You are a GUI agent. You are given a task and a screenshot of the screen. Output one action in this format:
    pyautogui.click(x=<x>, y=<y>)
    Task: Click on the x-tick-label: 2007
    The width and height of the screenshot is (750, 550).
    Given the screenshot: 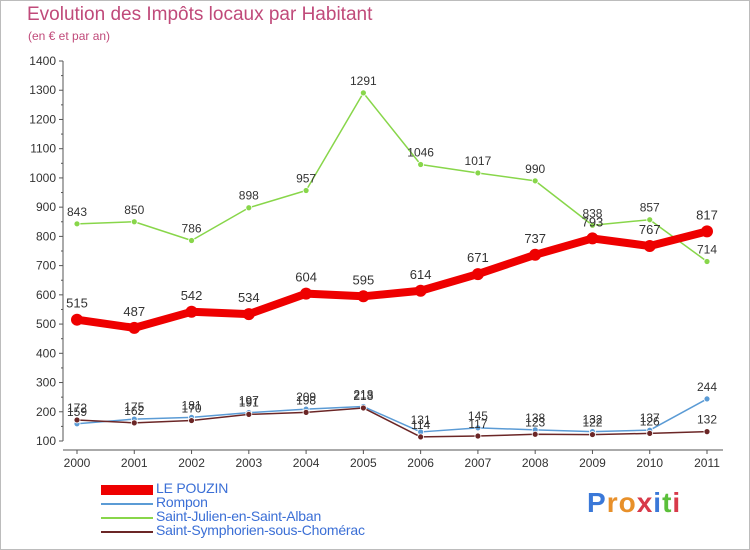 What is the action you would take?
    pyautogui.click(x=478, y=463)
    